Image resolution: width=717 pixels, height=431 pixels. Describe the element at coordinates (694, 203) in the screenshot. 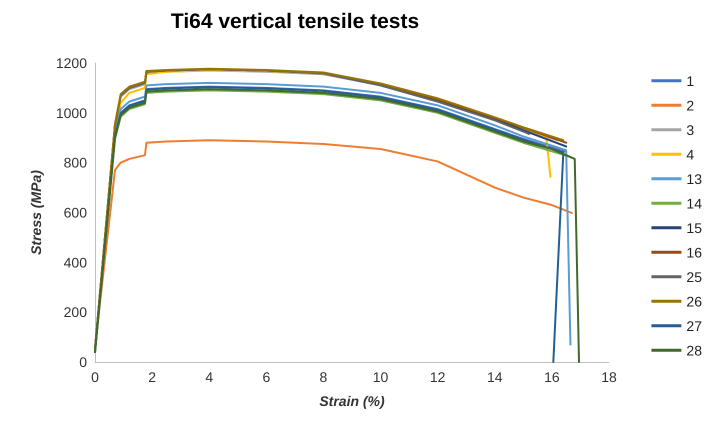

I see `legend-label: 14` at that location.